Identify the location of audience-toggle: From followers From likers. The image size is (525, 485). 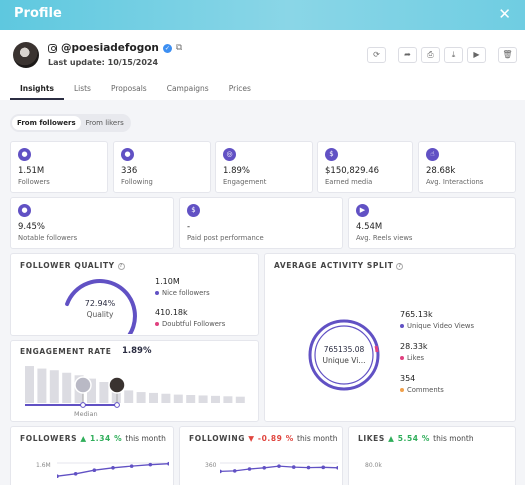
(70, 123).